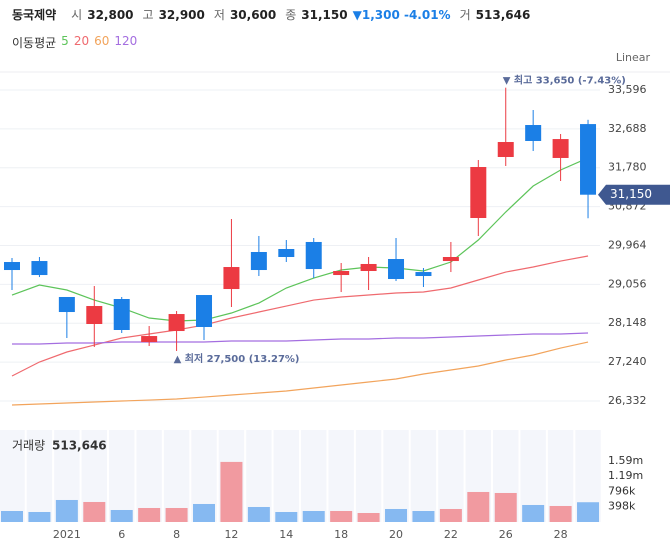 This screenshot has width=670, height=551. Describe the element at coordinates (28, 446) in the screenshot. I see `volume-title: 거래량` at that location.